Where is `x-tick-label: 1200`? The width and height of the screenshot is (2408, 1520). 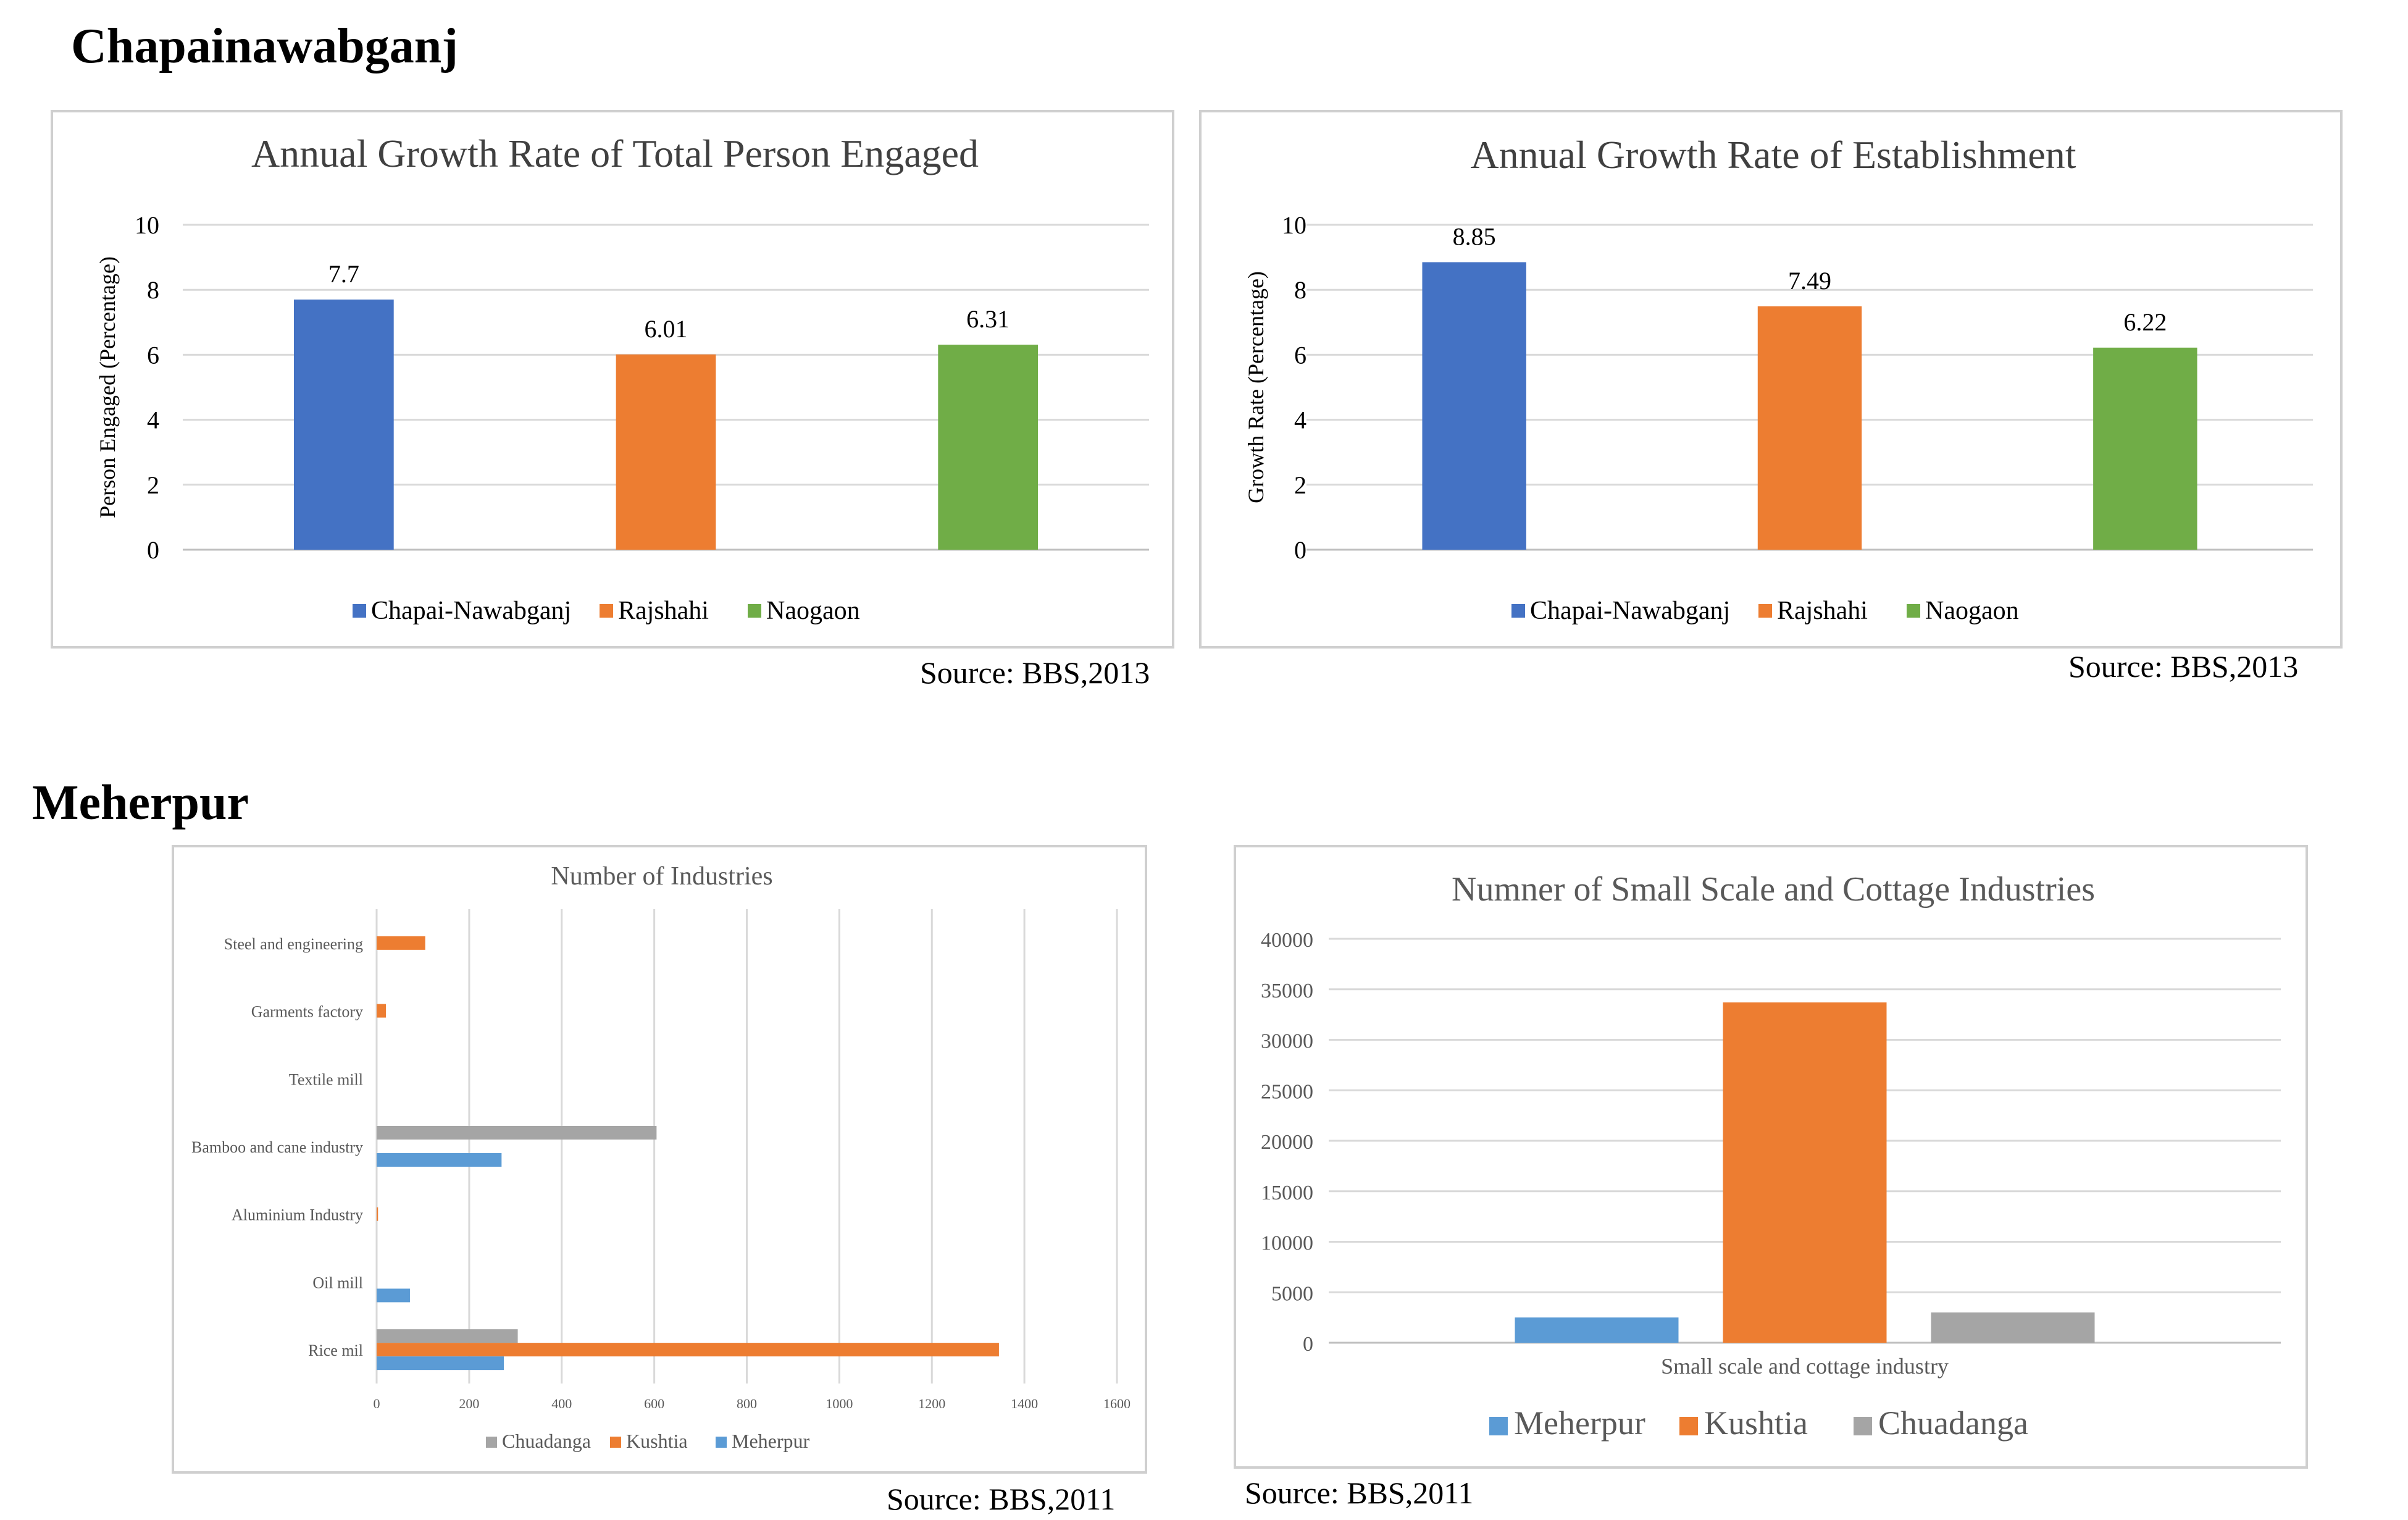 x-tick-label: 1200 is located at coordinates (931, 1403).